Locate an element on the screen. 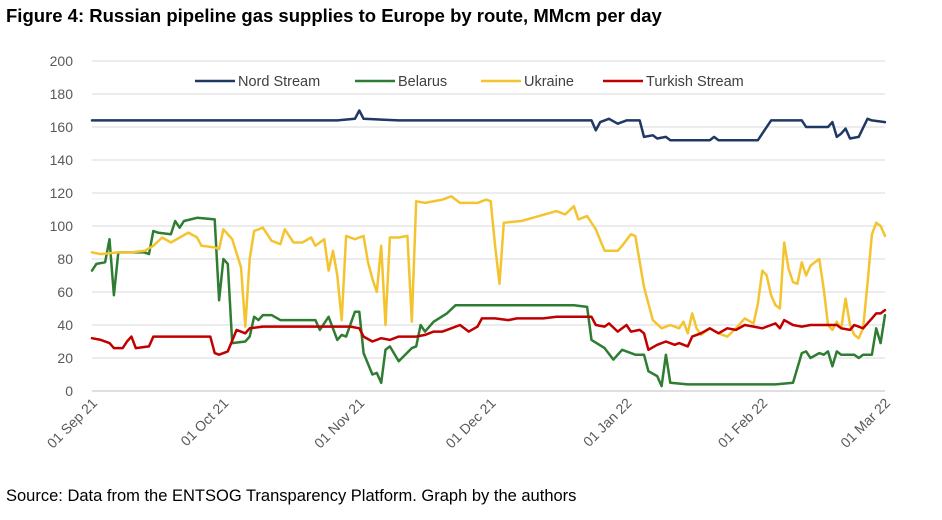 Image resolution: width=942 pixels, height=520 pixels. x-tick-label: 01 Oct 21 is located at coordinates (204, 422).